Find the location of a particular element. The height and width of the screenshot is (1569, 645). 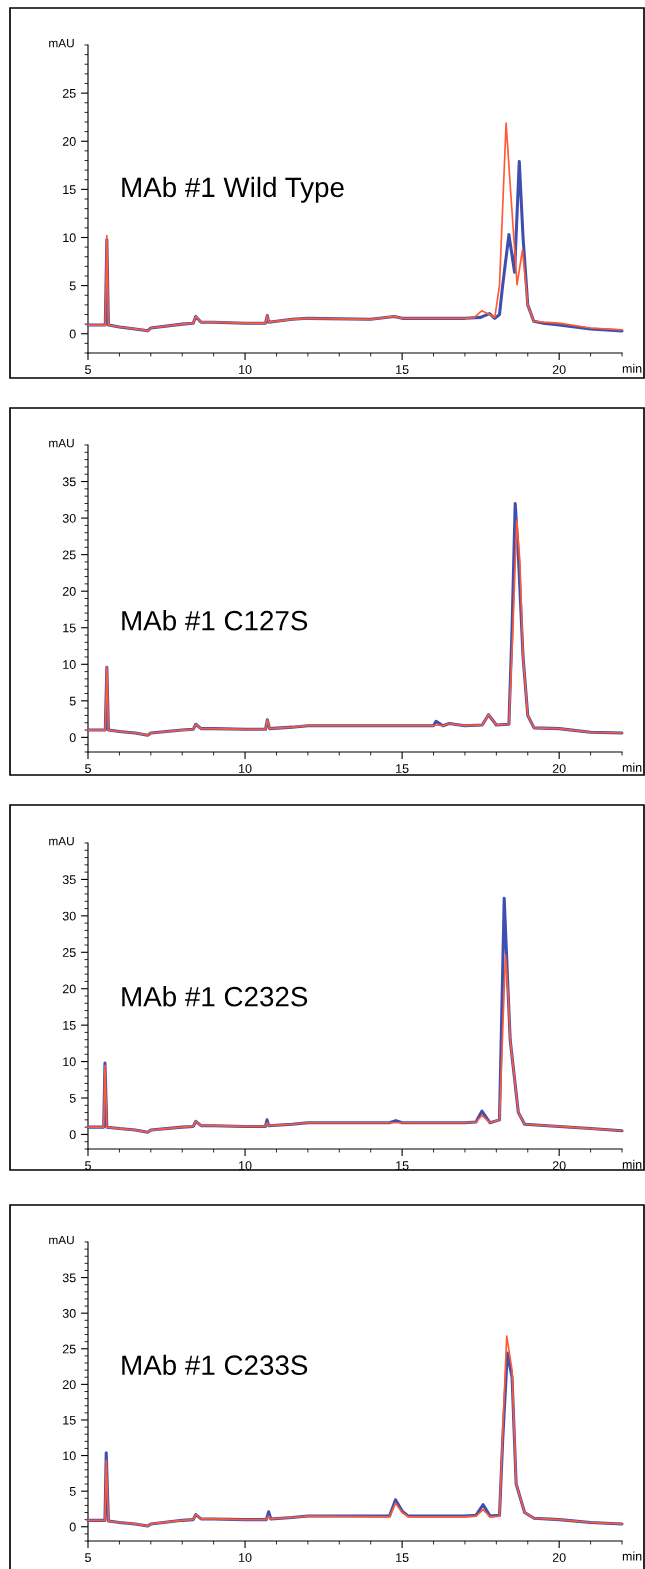

text: MAb #1 C232S is located at coordinates (215, 996).